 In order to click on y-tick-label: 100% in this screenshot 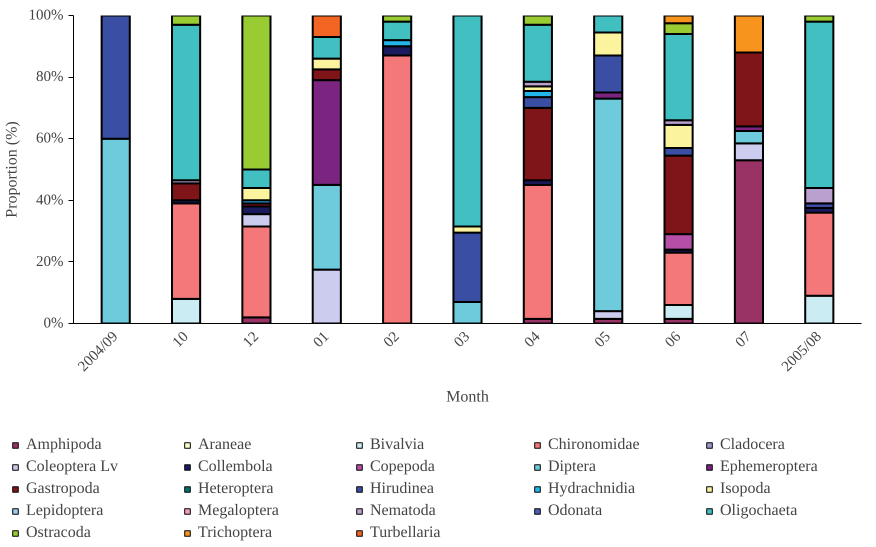, I will do `click(46, 16)`.